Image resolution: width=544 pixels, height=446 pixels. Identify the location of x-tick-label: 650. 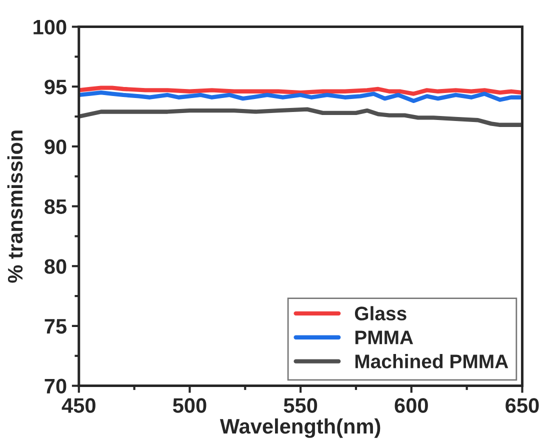
(522, 405).